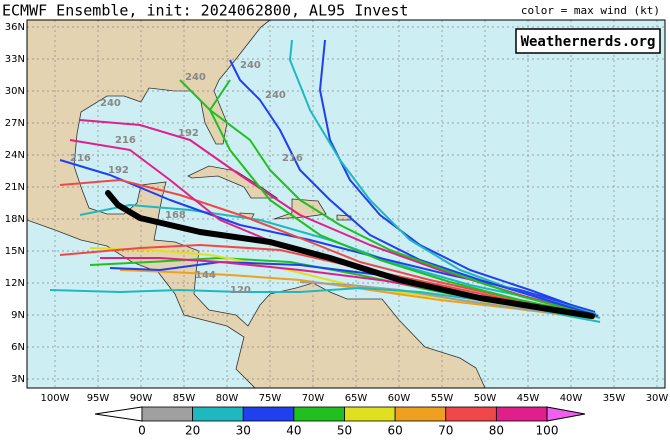 The height and width of the screenshot is (444, 670). Describe the element at coordinates (399, 398) in the screenshot. I see `lon-label: 60W` at that location.